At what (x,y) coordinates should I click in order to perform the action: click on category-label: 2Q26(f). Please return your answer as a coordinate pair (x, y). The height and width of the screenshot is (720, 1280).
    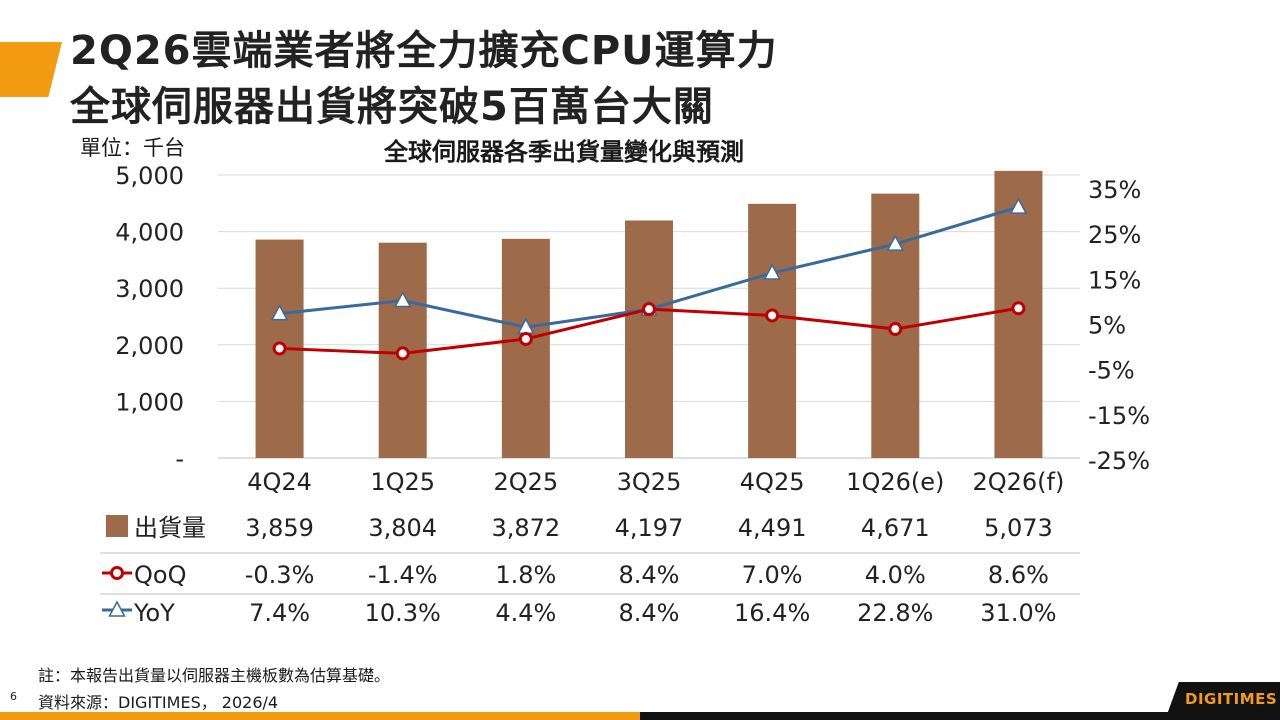
    Looking at the image, I should click on (1018, 482).